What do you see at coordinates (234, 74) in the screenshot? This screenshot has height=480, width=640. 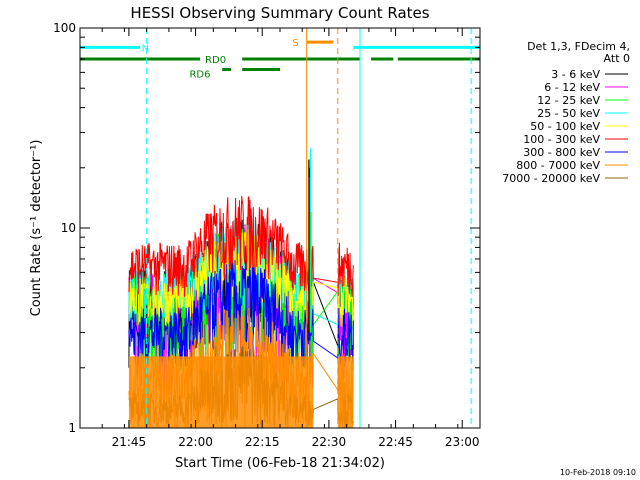 I see `flag-rd6: RD6` at bounding box center [234, 74].